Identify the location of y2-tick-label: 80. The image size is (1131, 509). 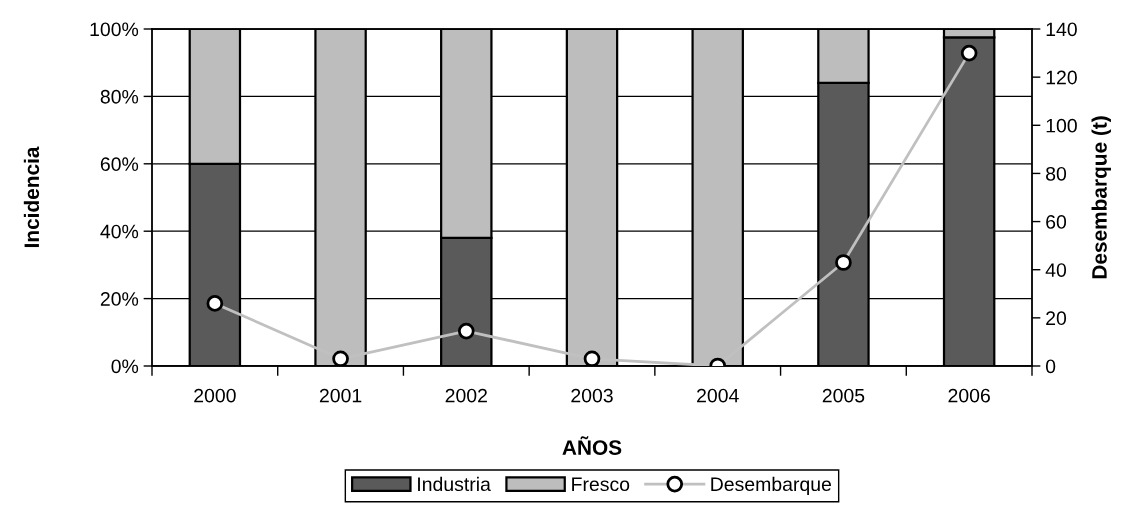
(1056, 173).